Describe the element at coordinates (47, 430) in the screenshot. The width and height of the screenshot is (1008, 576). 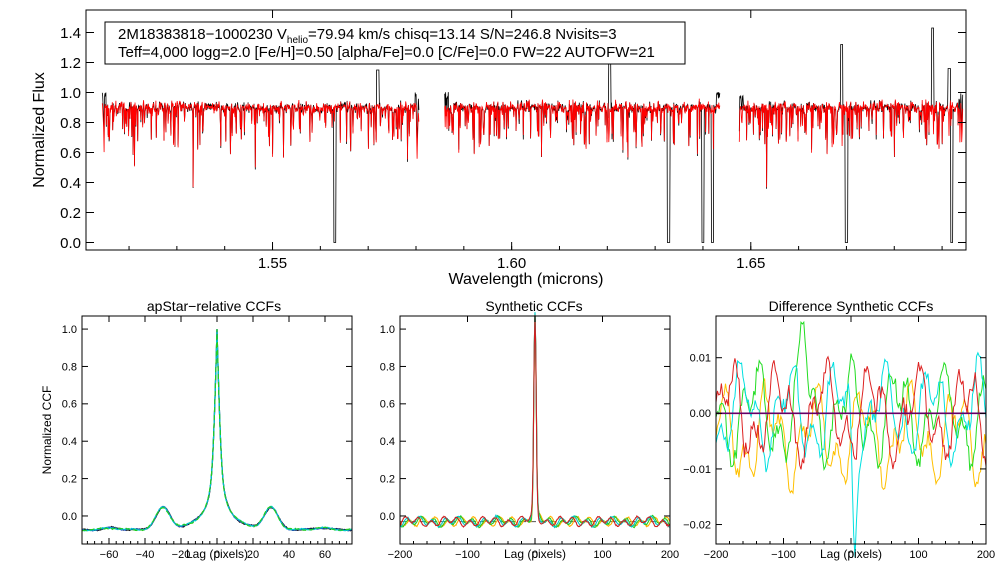
I see `ccf-relative-ylabel: Normalized CCF` at that location.